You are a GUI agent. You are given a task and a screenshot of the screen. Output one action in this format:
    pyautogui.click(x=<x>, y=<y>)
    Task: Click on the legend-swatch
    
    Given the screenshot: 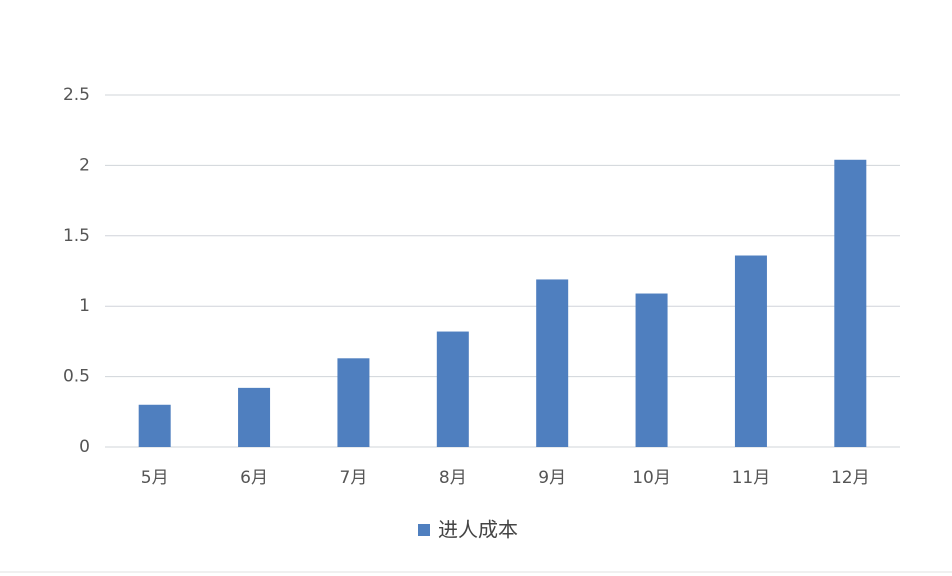 What is the action you would take?
    pyautogui.click(x=424, y=530)
    